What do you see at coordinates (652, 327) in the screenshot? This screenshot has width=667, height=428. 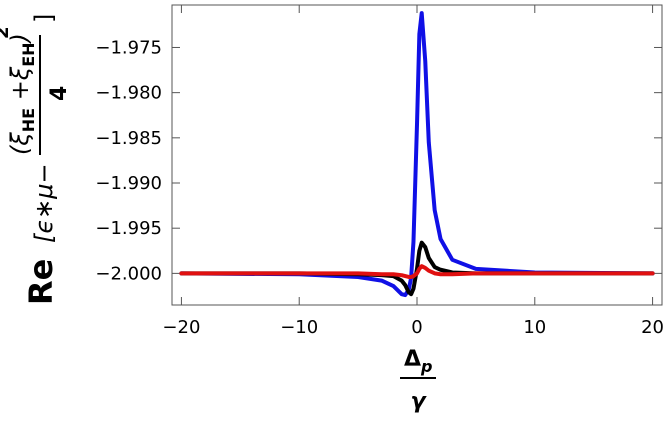 I see `x-tick-label: 20` at bounding box center [652, 327].